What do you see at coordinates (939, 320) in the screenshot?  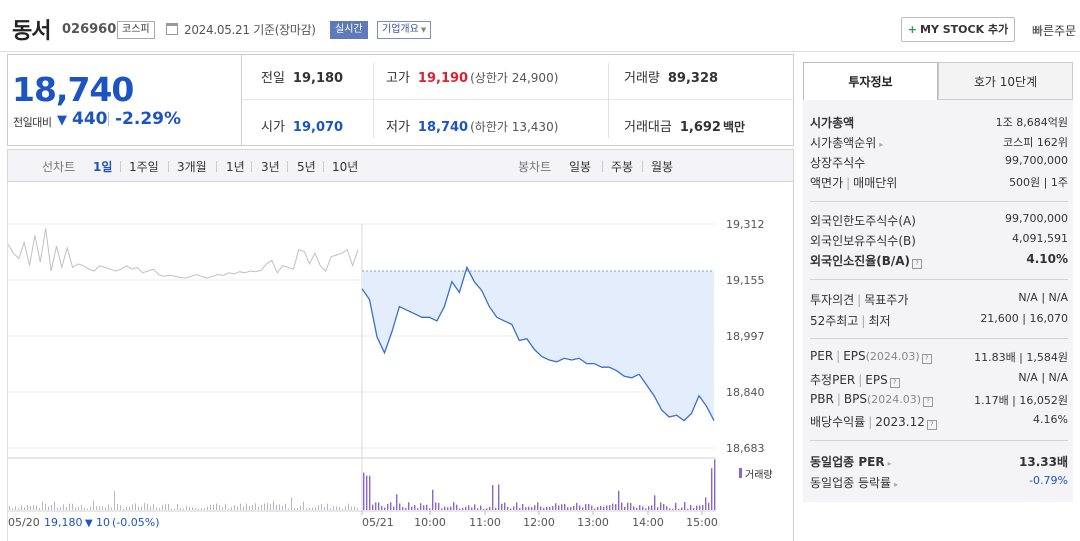 I see `week52-row: 52주최고 | 최저 21,600 | 16,070` at bounding box center [939, 320].